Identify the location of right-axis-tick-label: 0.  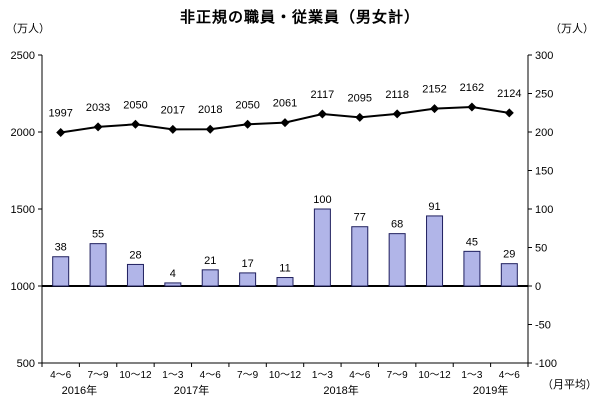
(538, 287).